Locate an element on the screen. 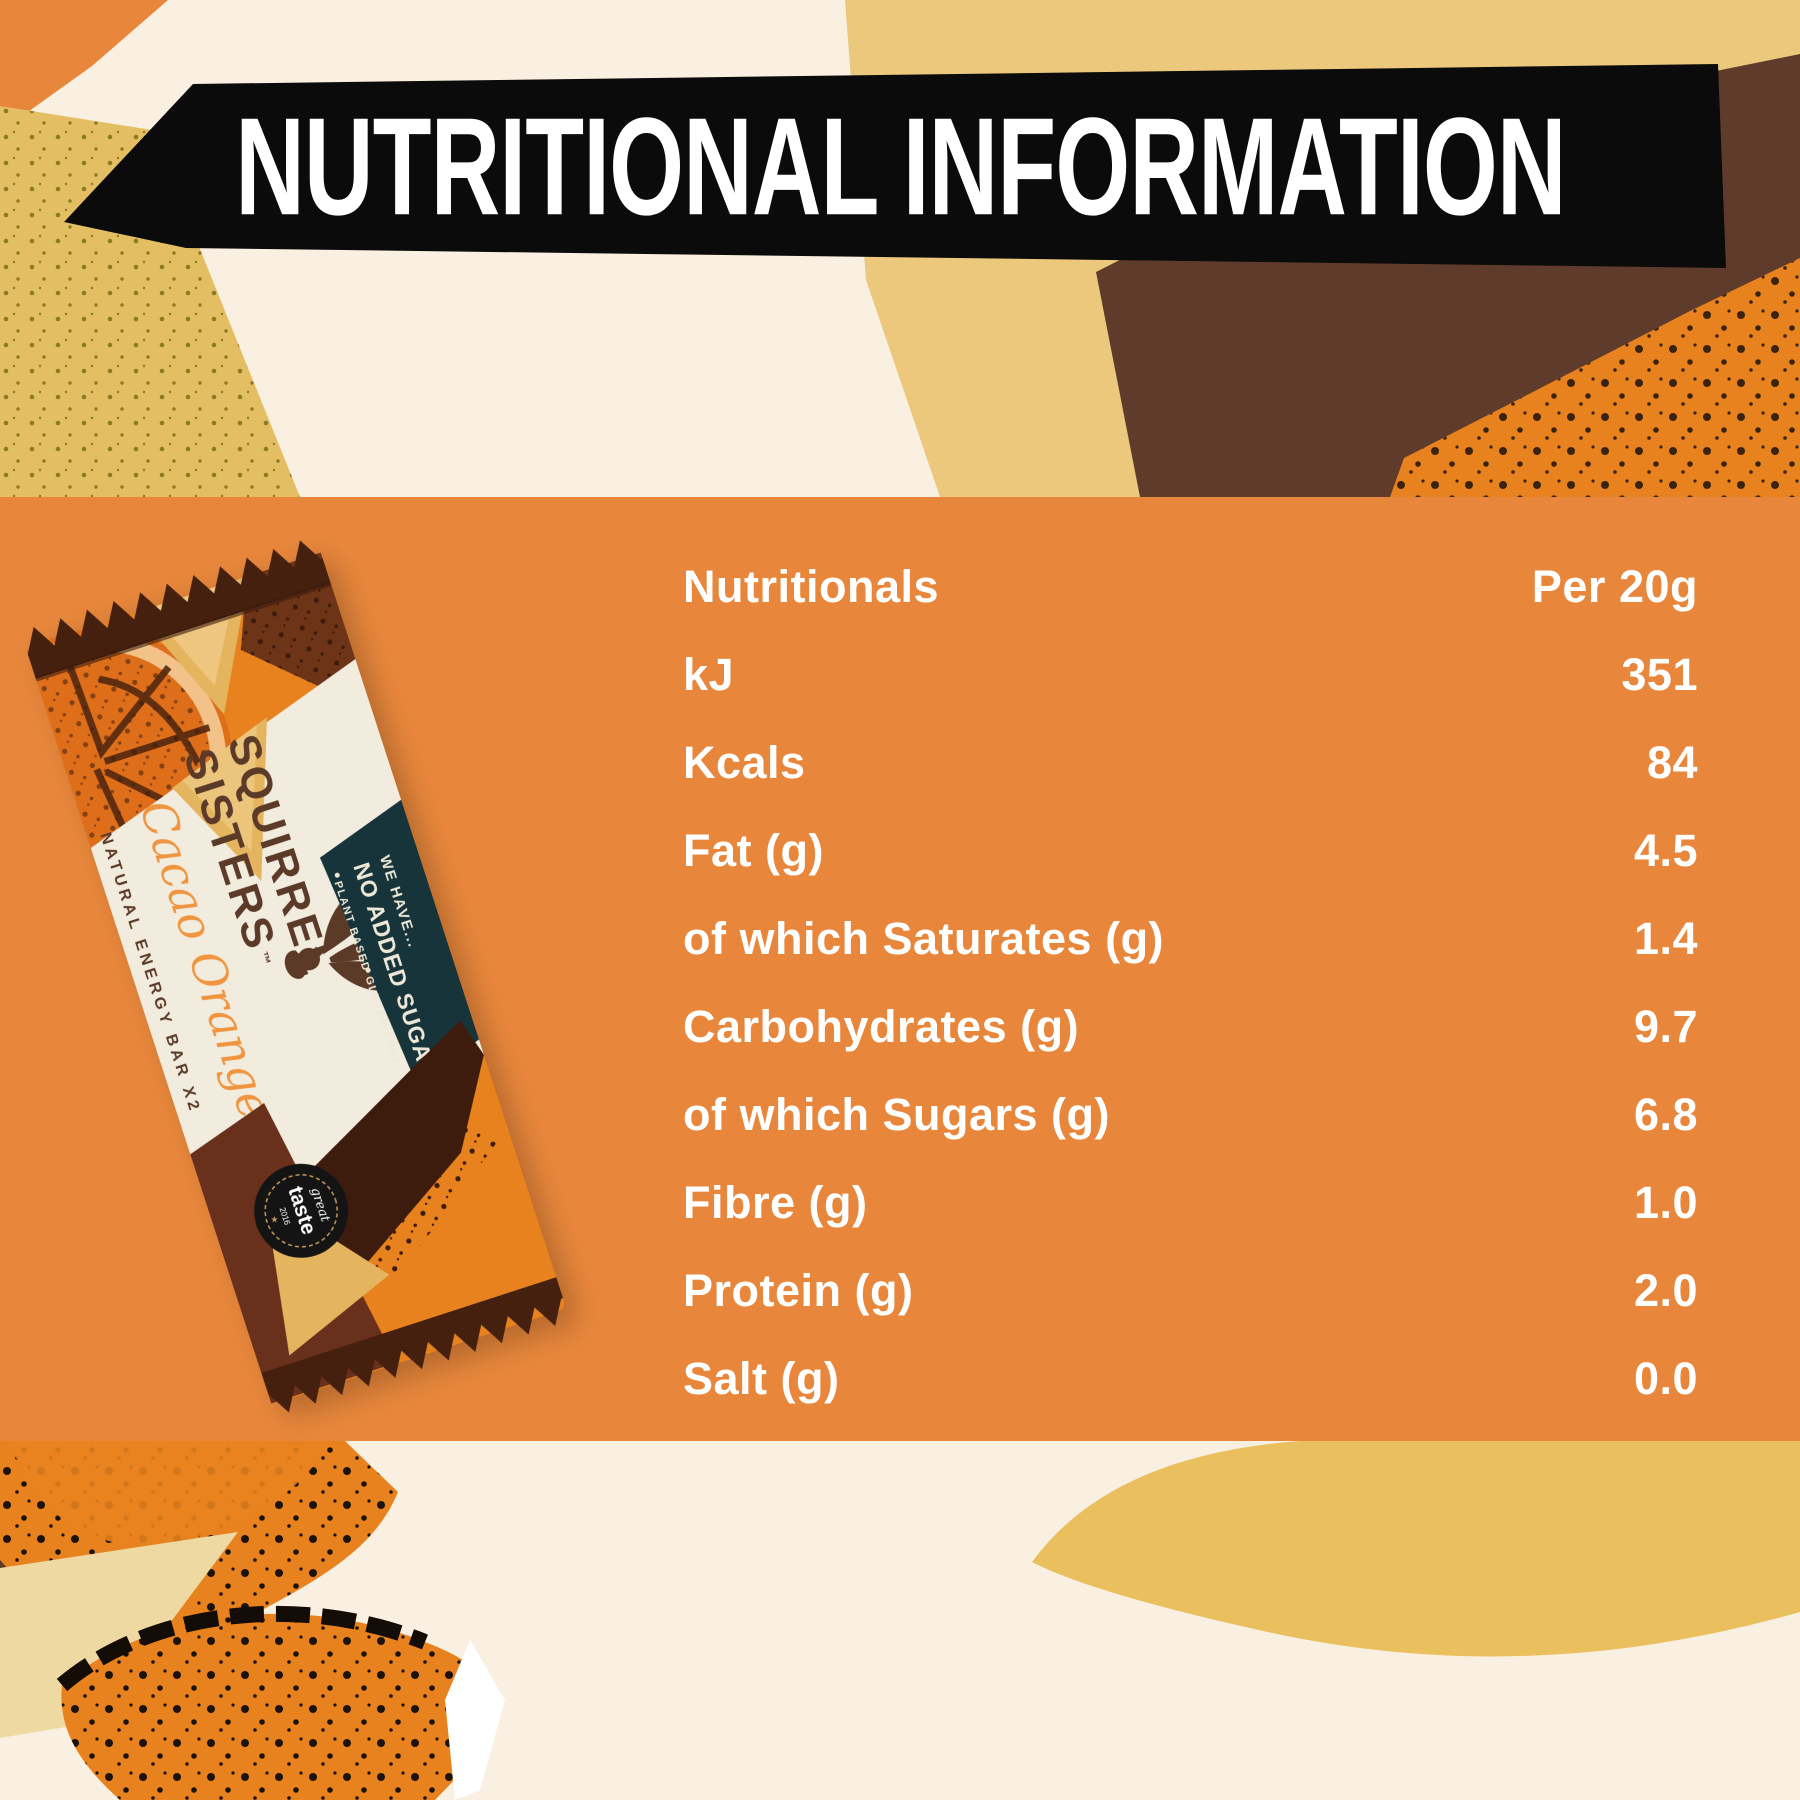  fruit-bottom-texture is located at coordinates (280, 1706).